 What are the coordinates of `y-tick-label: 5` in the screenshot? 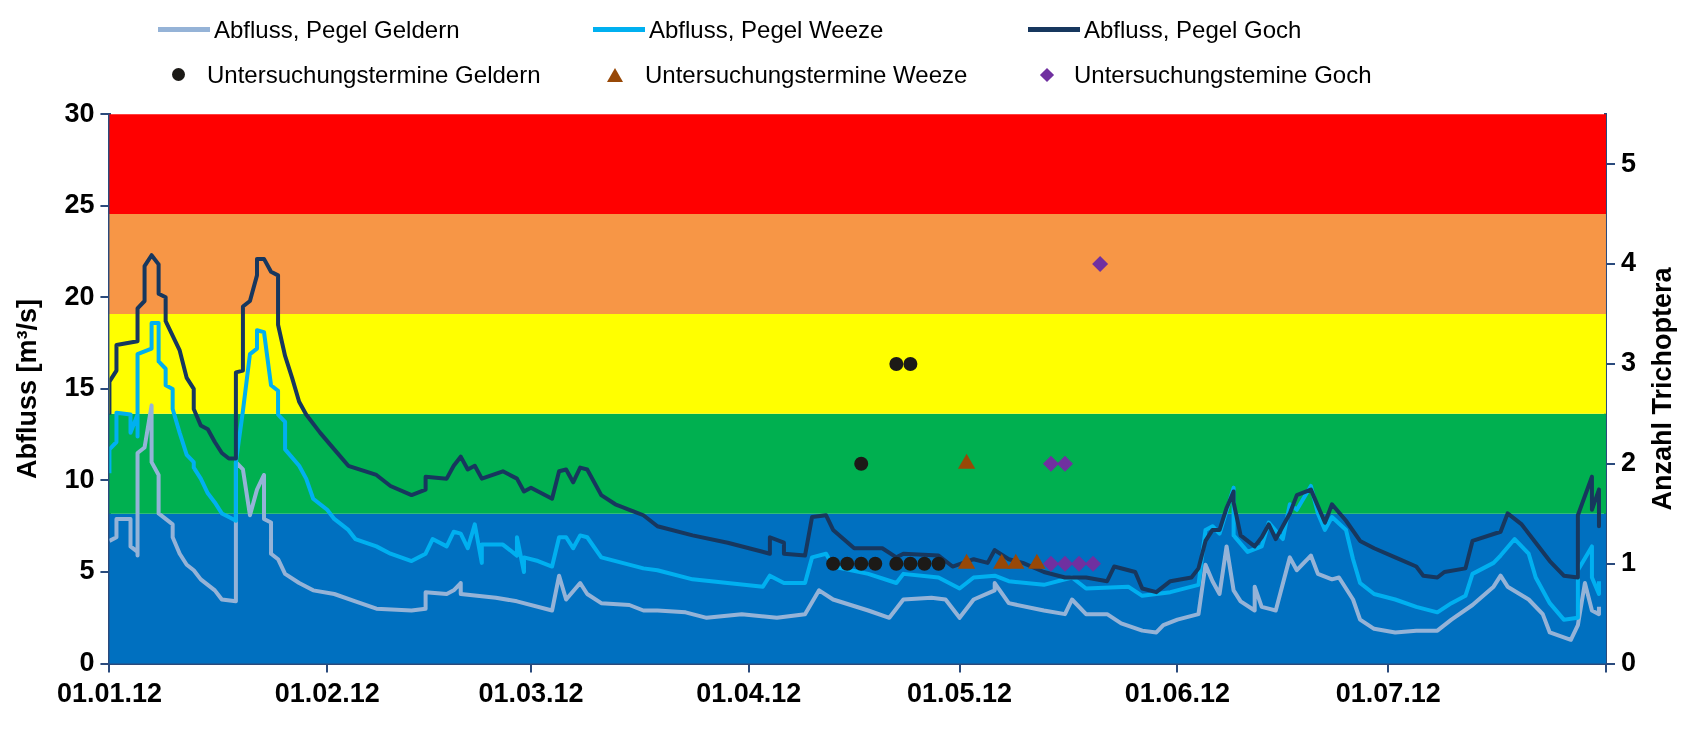 It's located at (87, 570).